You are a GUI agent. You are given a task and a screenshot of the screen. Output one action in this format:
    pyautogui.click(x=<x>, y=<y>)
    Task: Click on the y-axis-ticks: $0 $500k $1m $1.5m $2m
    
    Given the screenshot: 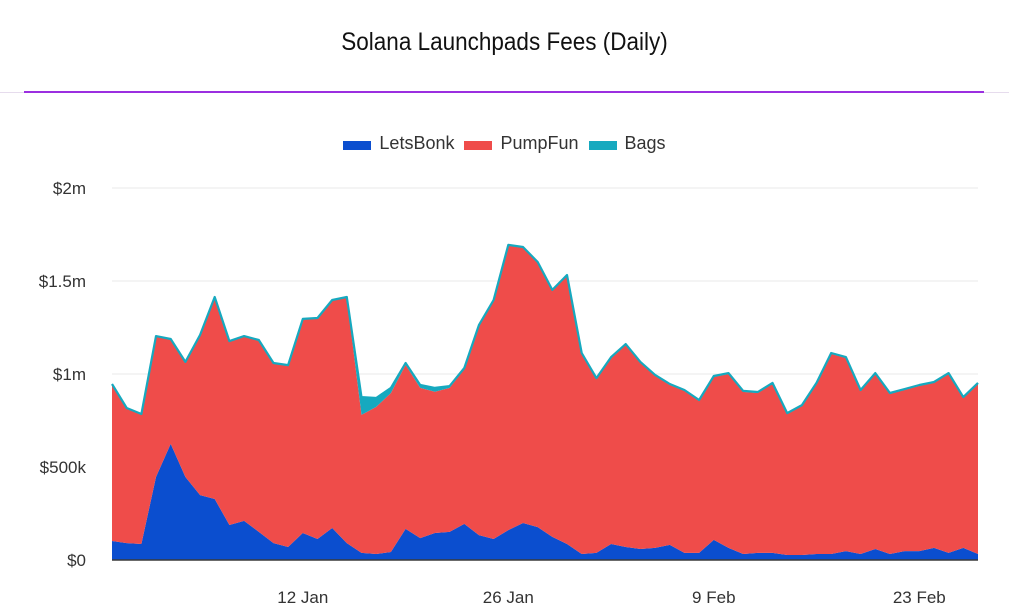 What is the action you would take?
    pyautogui.click(x=63, y=374)
    